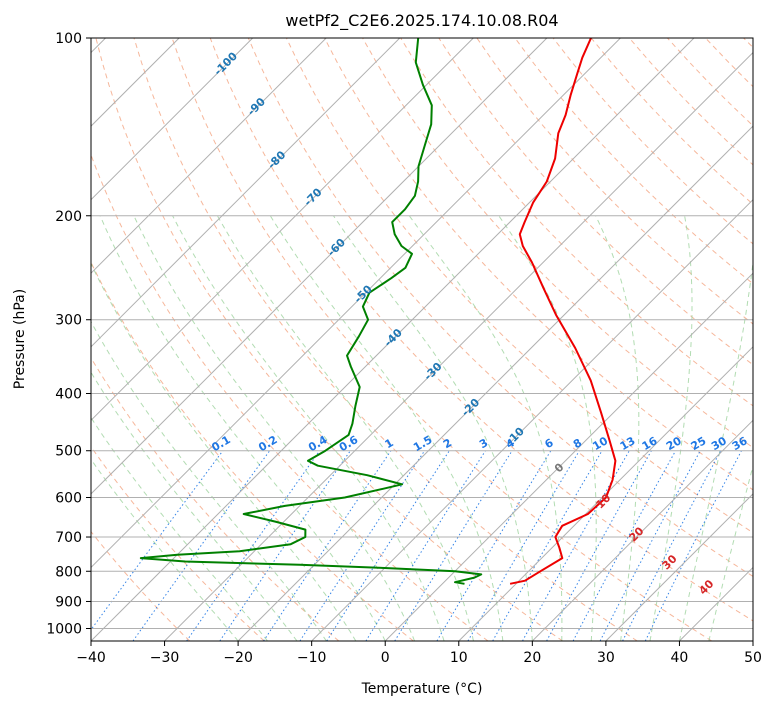 The height and width of the screenshot is (708, 775). Describe the element at coordinates (459, 658) in the screenshot. I see `x-tick-label: 10` at that location.